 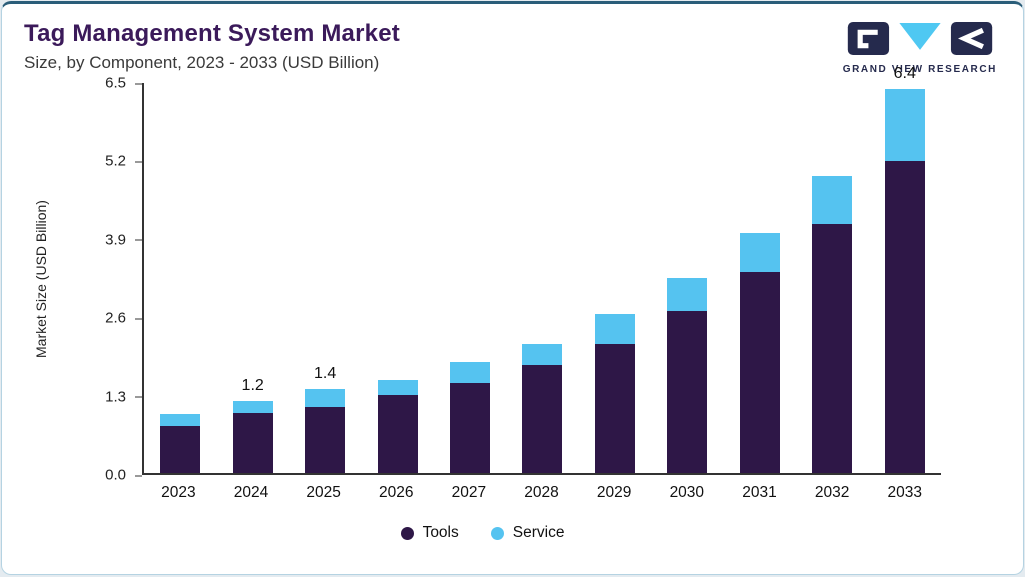 I want to click on bar-2024, so click(x=252, y=437).